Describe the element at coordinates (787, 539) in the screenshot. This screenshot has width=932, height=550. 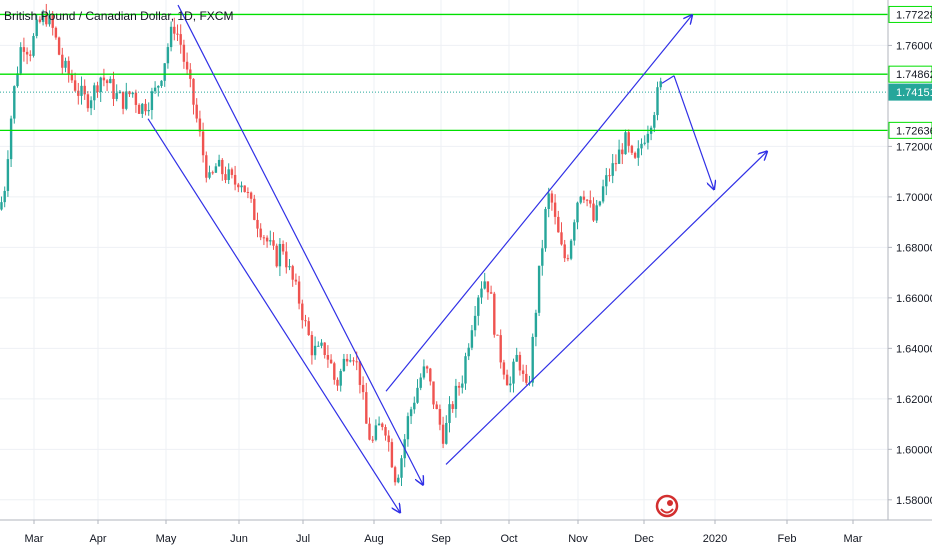
I see `x-tick-label: Feb` at that location.